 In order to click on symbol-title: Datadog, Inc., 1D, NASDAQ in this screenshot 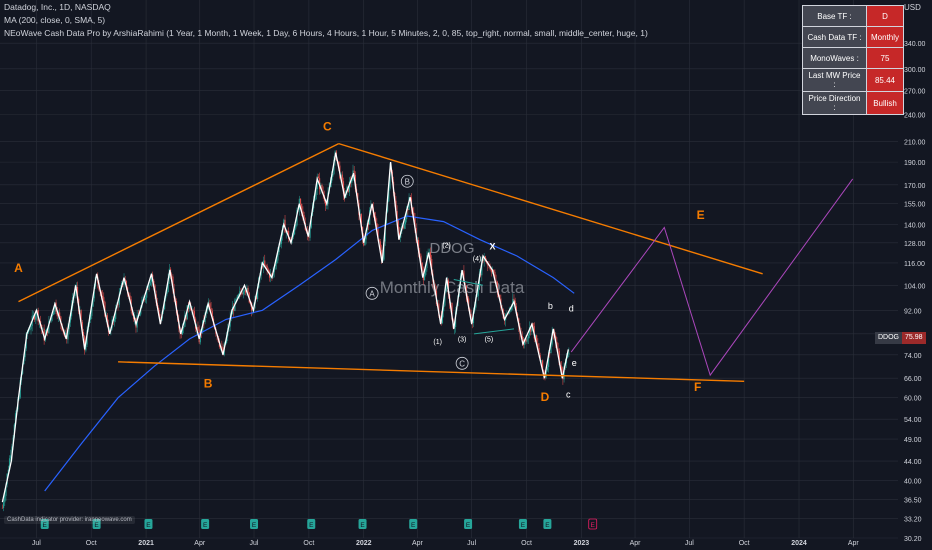, I will do `click(57, 7)`.